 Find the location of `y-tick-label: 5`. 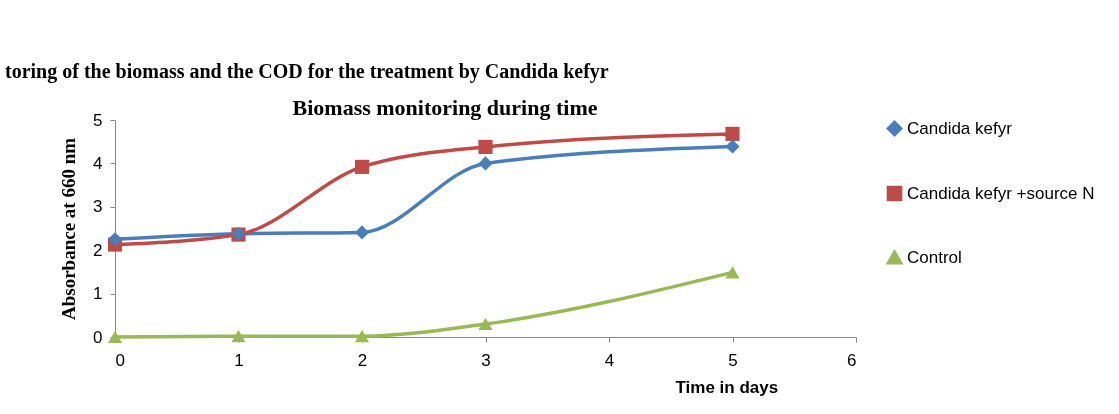

y-tick-label: 5 is located at coordinates (98, 120).